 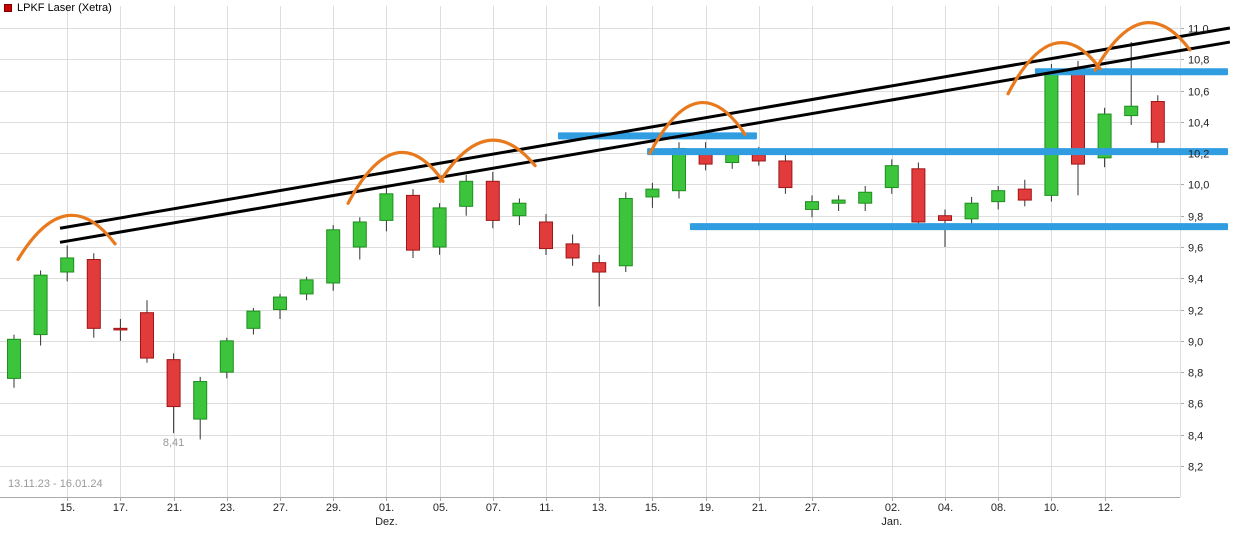 I want to click on y-axis-label: 9,4, so click(x=1195, y=280).